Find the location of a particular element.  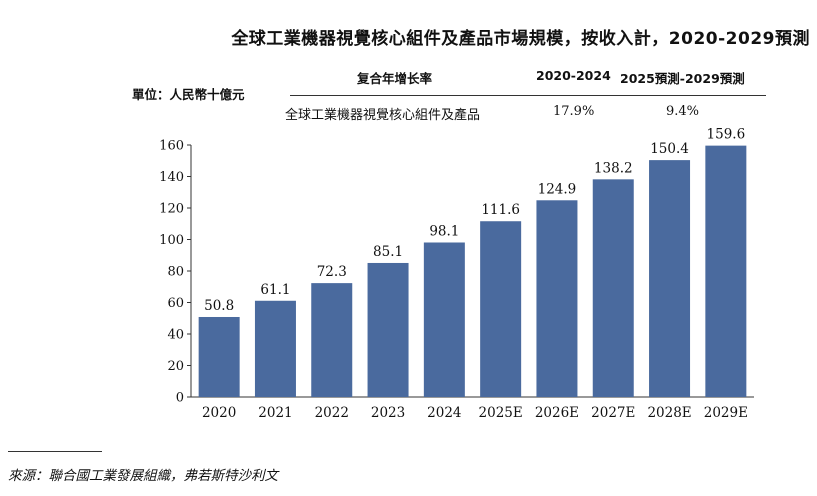

x-tick-label: 2020 is located at coordinates (219, 413).